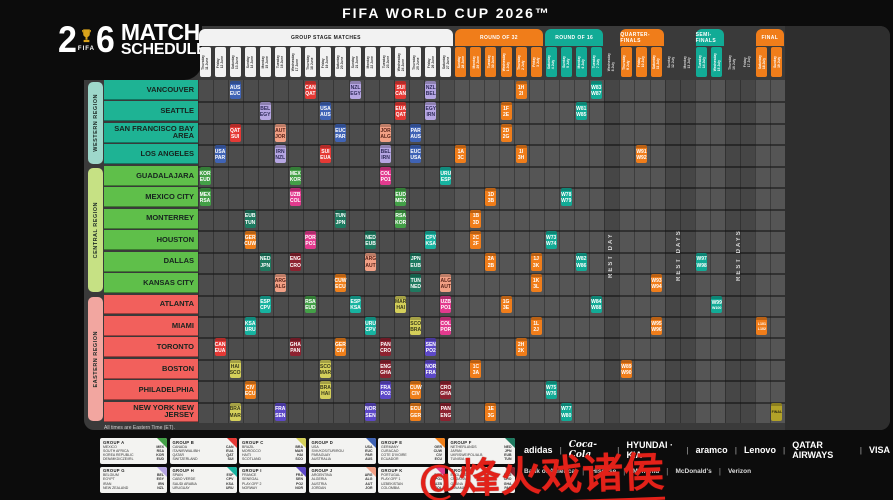 Image resolution: width=893 pixels, height=500 pixels. I want to click on team-code: ESP, so click(445, 179).